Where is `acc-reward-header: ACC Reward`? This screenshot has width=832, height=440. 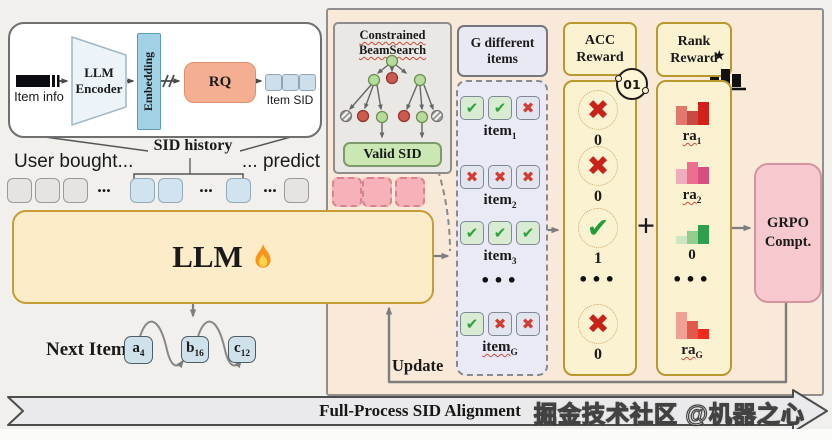
acc-reward-header: ACC Reward is located at coordinates (600, 49).